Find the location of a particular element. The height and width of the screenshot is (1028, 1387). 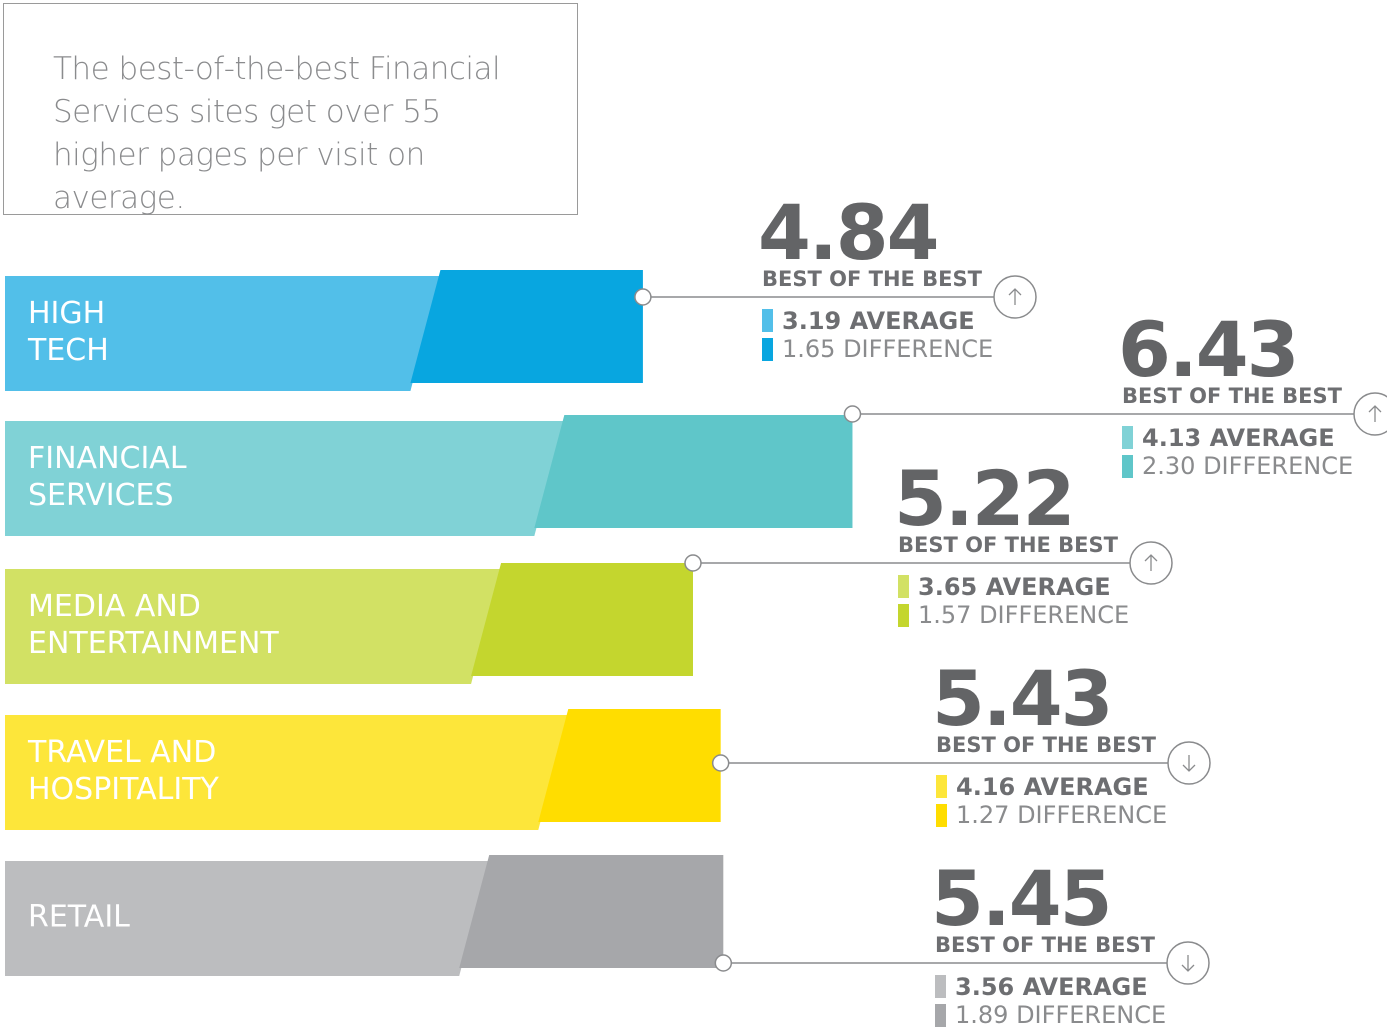

trend-icon is located at coordinates (1370, 414).